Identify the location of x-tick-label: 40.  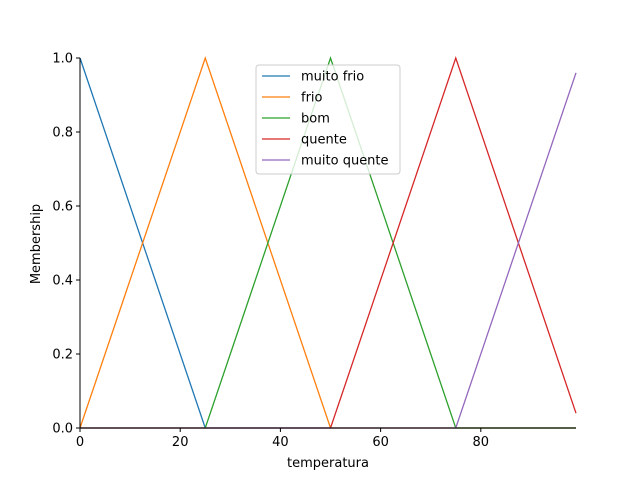
(280, 442).